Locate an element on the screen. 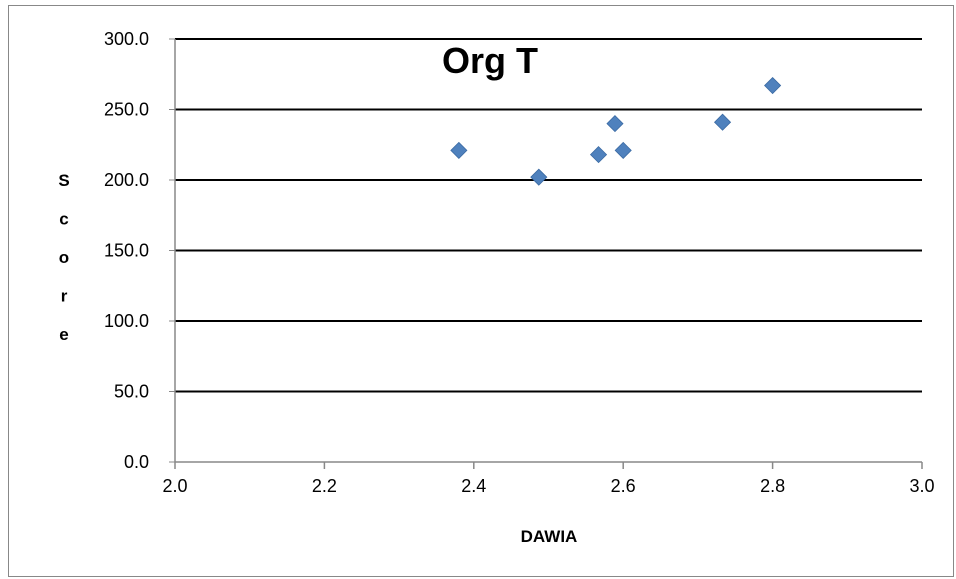  y-tick-label: 200.0 is located at coordinates (126, 180).